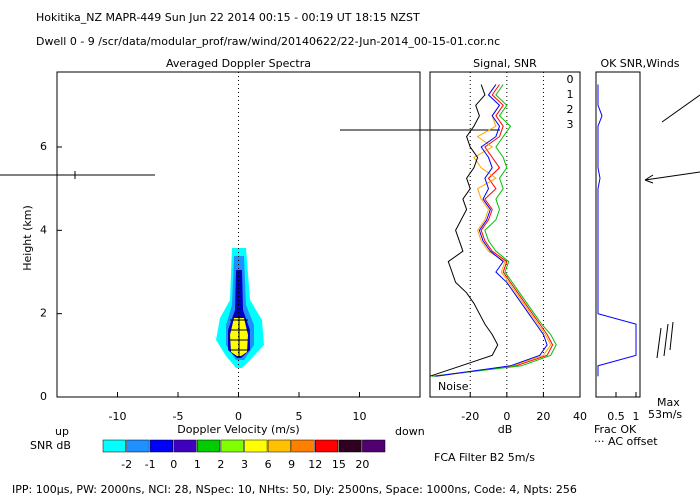 The width and height of the screenshot is (700, 500). Describe the element at coordinates (505, 429) in the screenshot. I see `x-axis-label: dB` at that location.